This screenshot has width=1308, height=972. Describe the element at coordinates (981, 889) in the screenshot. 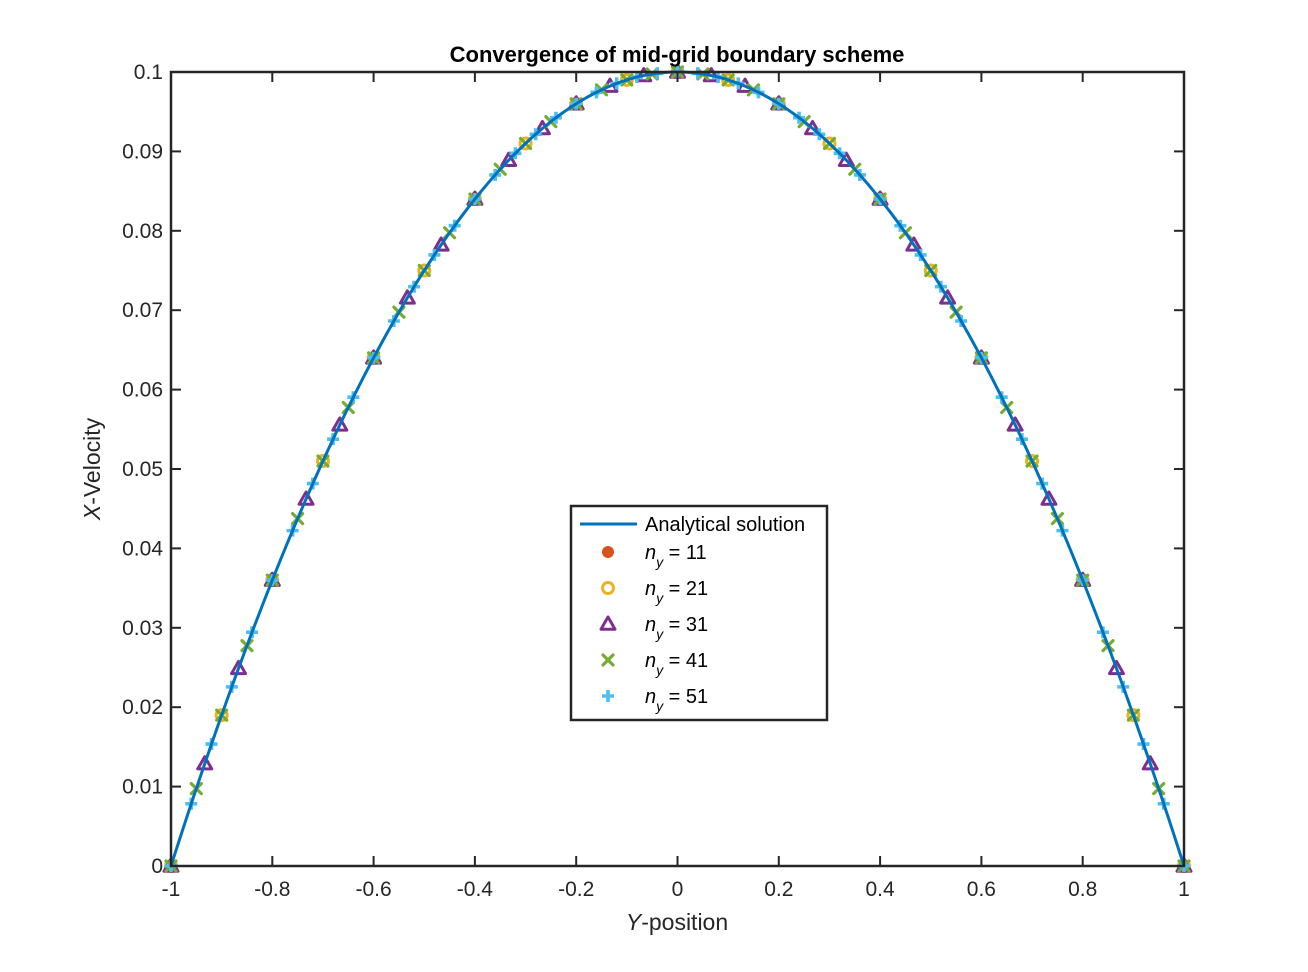

I see `x-tick-label: 0.6` at that location.